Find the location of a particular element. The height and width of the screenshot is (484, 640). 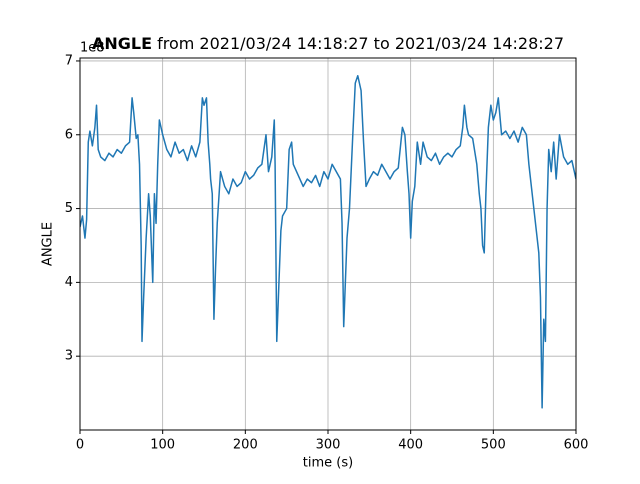

x-tick-label: 100 is located at coordinates (162, 445).